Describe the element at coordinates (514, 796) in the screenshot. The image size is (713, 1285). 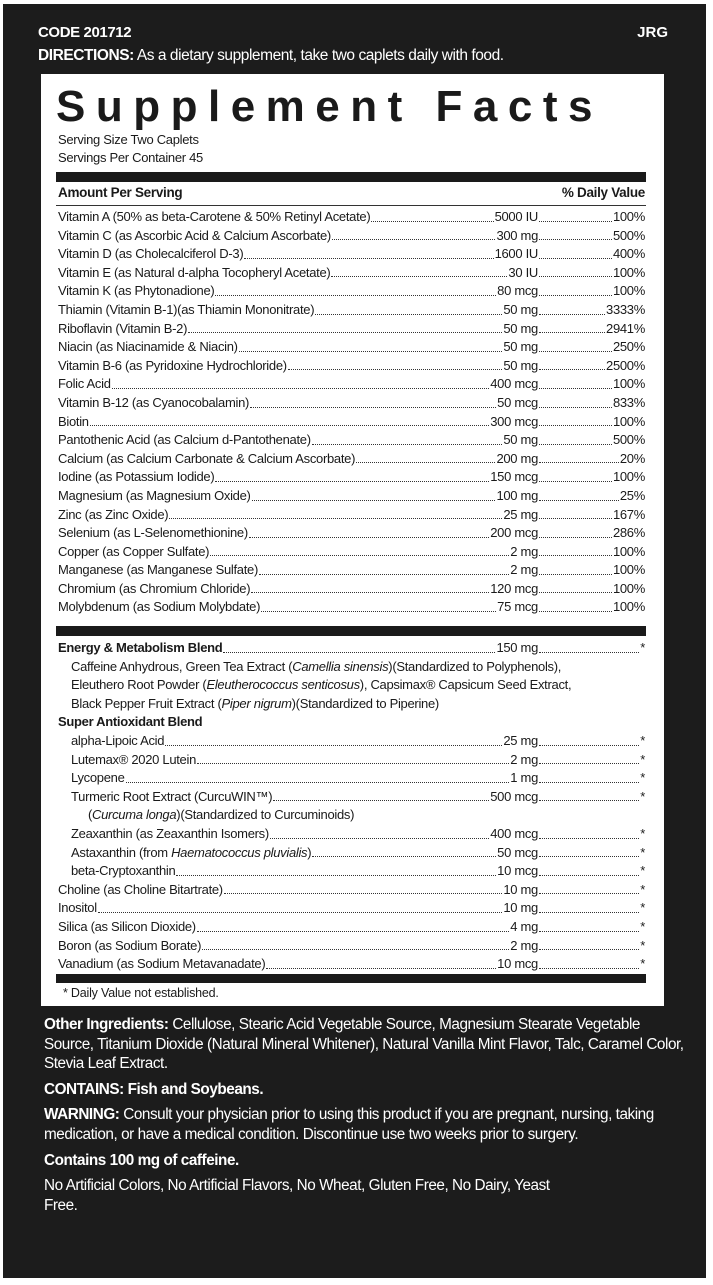
I see `nutrient-amount: 500 mcg` at that location.